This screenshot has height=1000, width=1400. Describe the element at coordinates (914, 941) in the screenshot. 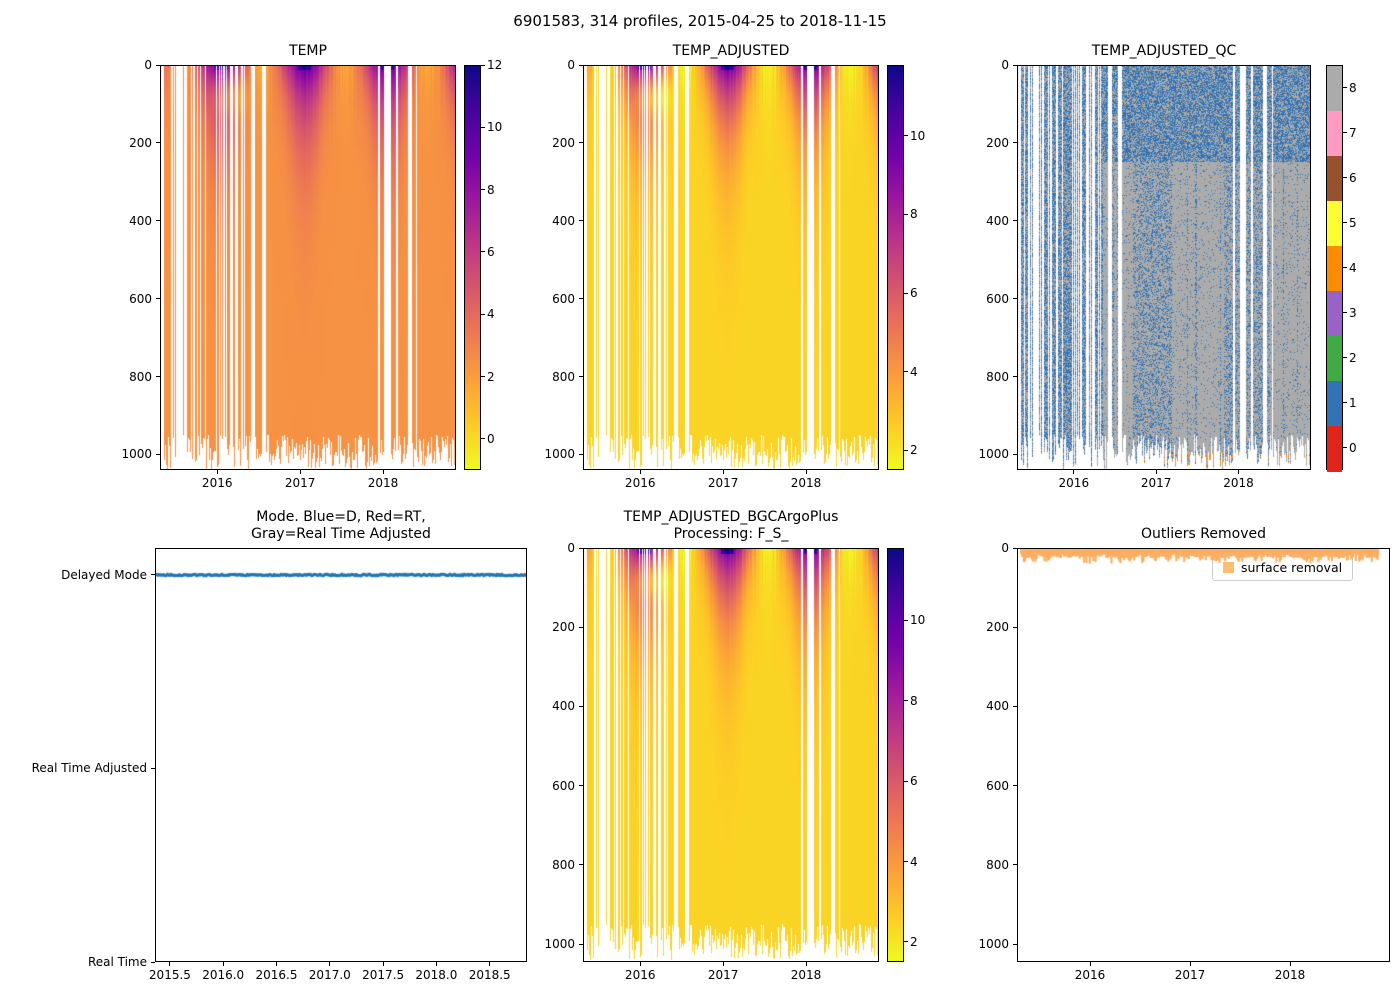

I see `temp-adjusted-bgc-cb-tick-label: 2` at that location.